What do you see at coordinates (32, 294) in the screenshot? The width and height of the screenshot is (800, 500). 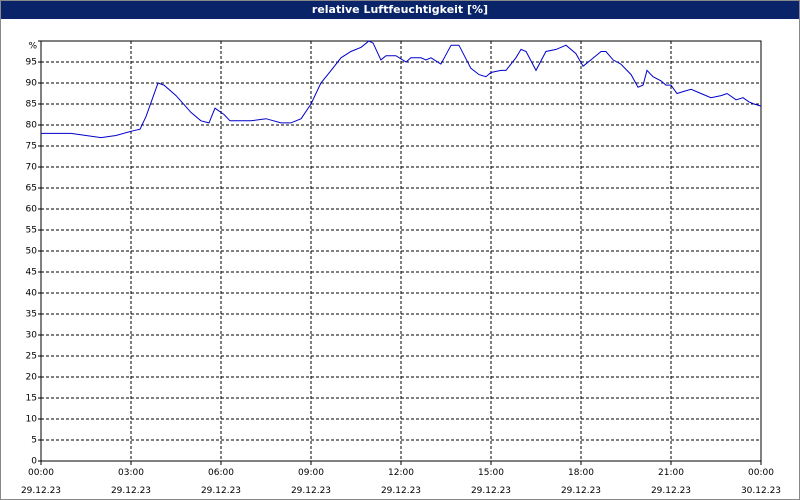 I see `y-tick-label: 40` at bounding box center [32, 294].